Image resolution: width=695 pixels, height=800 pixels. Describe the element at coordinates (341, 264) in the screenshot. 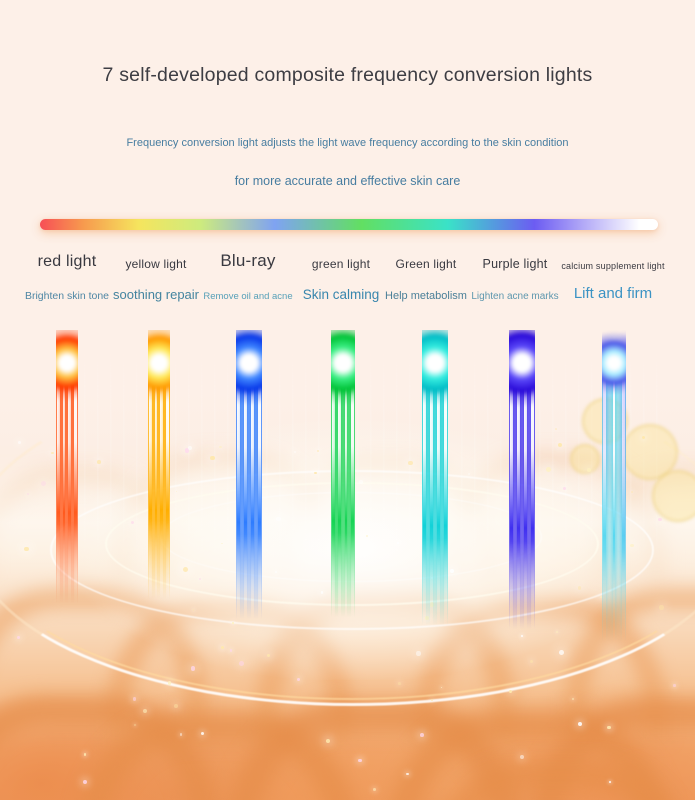

I see `light-name-label: green light` at that location.